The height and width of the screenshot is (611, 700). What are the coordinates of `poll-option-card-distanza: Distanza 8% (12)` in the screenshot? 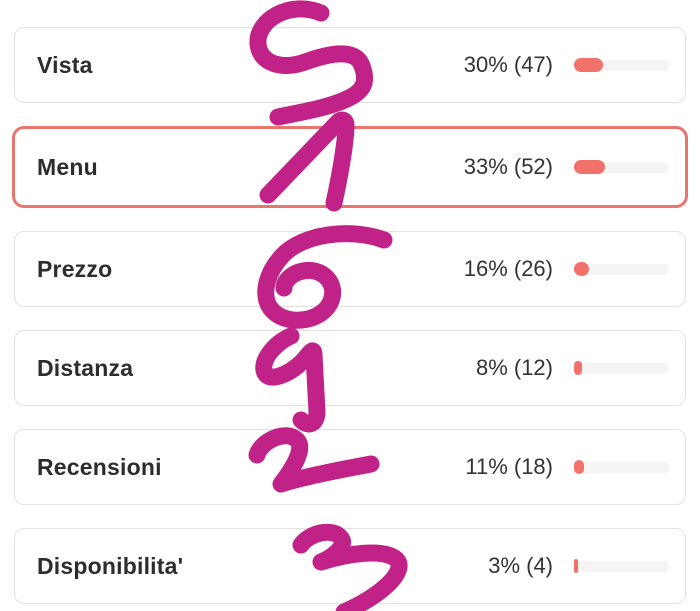 It's located at (350, 368).